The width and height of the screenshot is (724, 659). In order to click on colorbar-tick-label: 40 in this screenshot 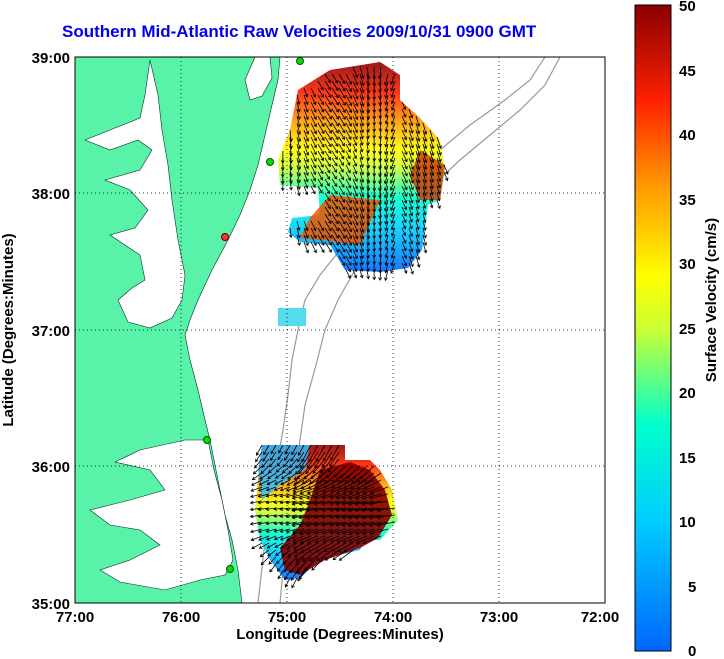, I will do `click(687, 135)`.